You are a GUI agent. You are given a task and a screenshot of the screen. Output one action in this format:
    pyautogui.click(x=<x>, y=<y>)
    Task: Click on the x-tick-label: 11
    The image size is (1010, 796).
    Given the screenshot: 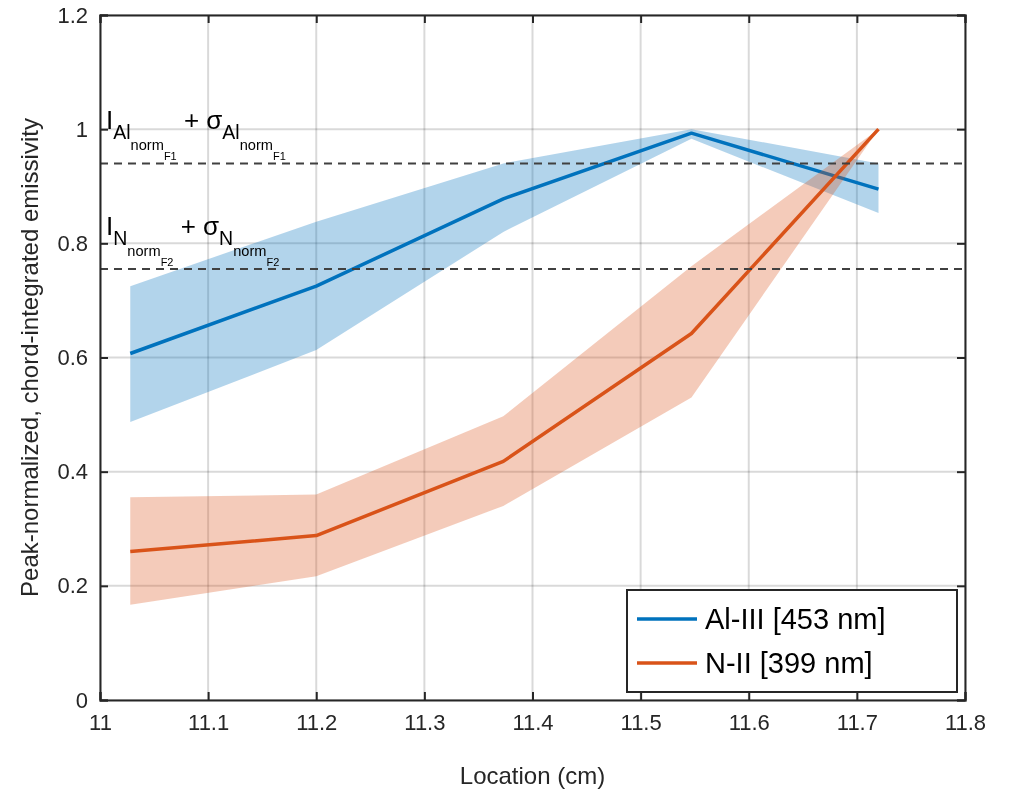 What is the action you would take?
    pyautogui.click(x=100, y=722)
    